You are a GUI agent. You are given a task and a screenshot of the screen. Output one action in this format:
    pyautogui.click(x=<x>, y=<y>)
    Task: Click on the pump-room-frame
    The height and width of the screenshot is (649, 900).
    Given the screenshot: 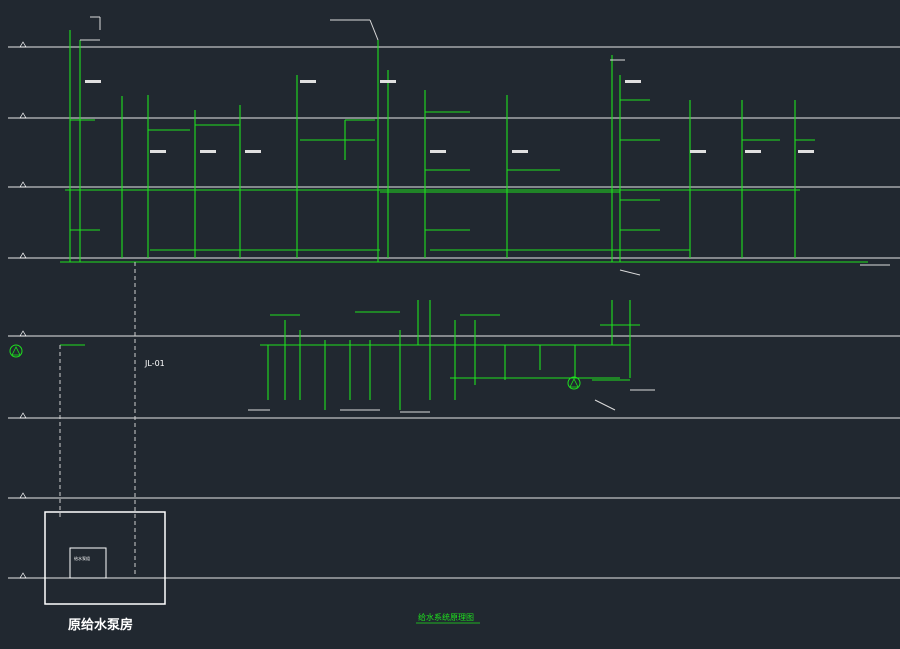 What is the action you would take?
    pyautogui.click(x=105, y=558)
    